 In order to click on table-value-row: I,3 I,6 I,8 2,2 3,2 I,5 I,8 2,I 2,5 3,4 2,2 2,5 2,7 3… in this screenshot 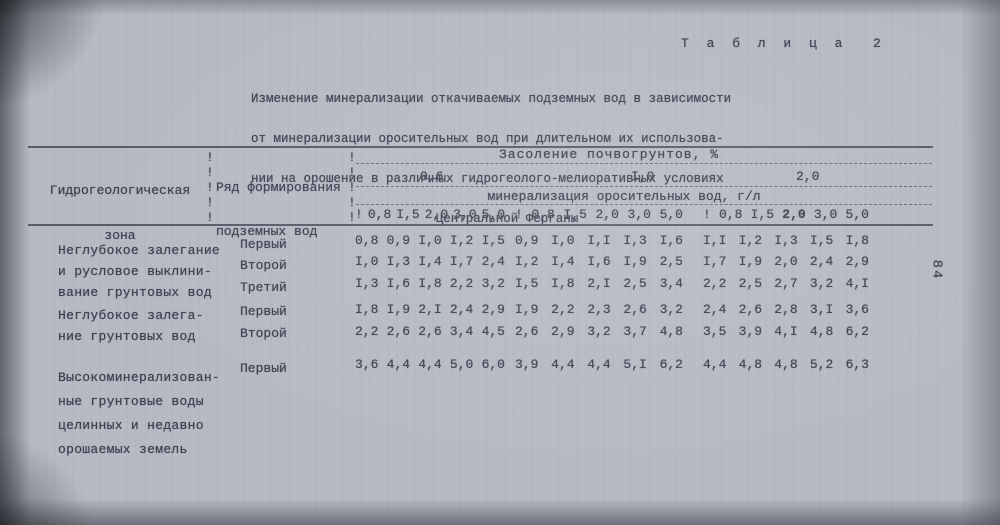, I will do `click(616, 284)`.